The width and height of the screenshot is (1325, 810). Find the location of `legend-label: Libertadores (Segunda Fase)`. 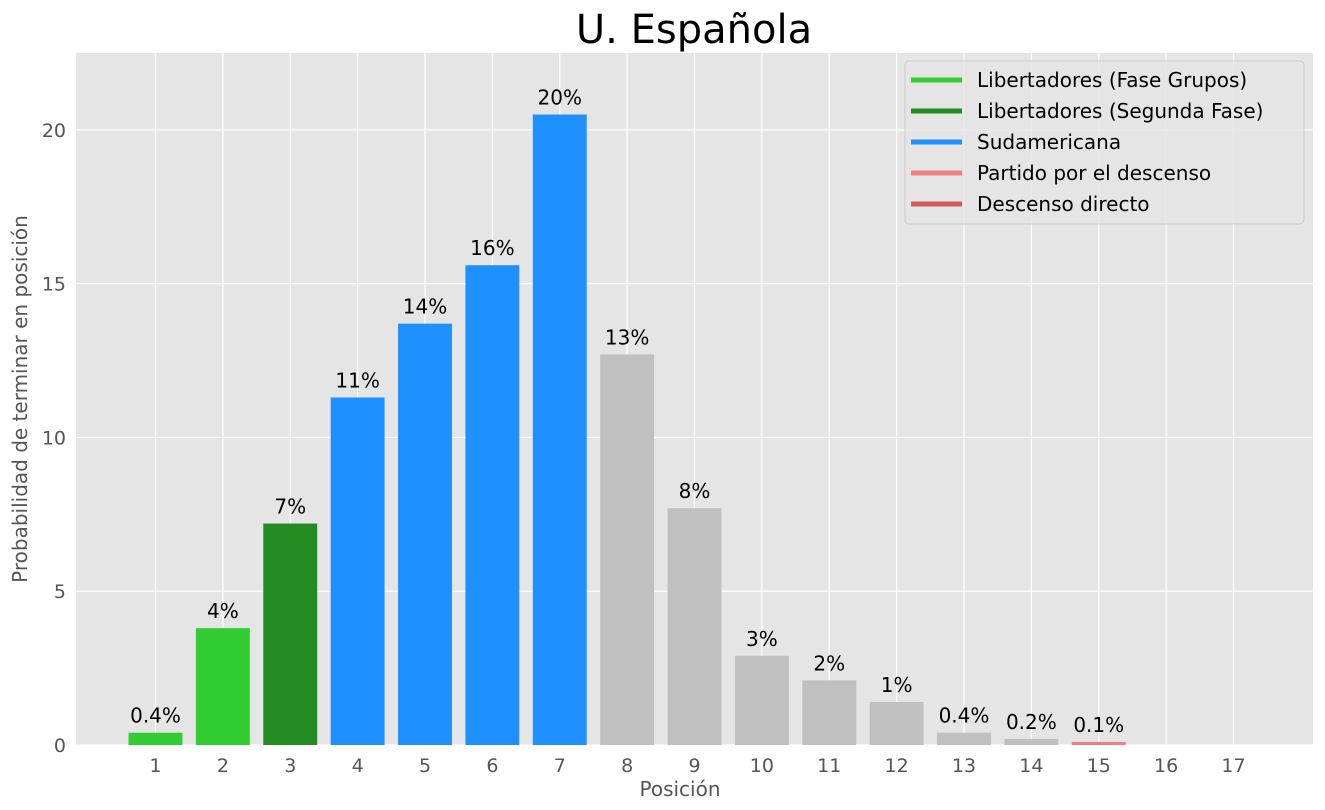

legend-label: Libertadores (Segunda Fase) is located at coordinates (1120, 111).